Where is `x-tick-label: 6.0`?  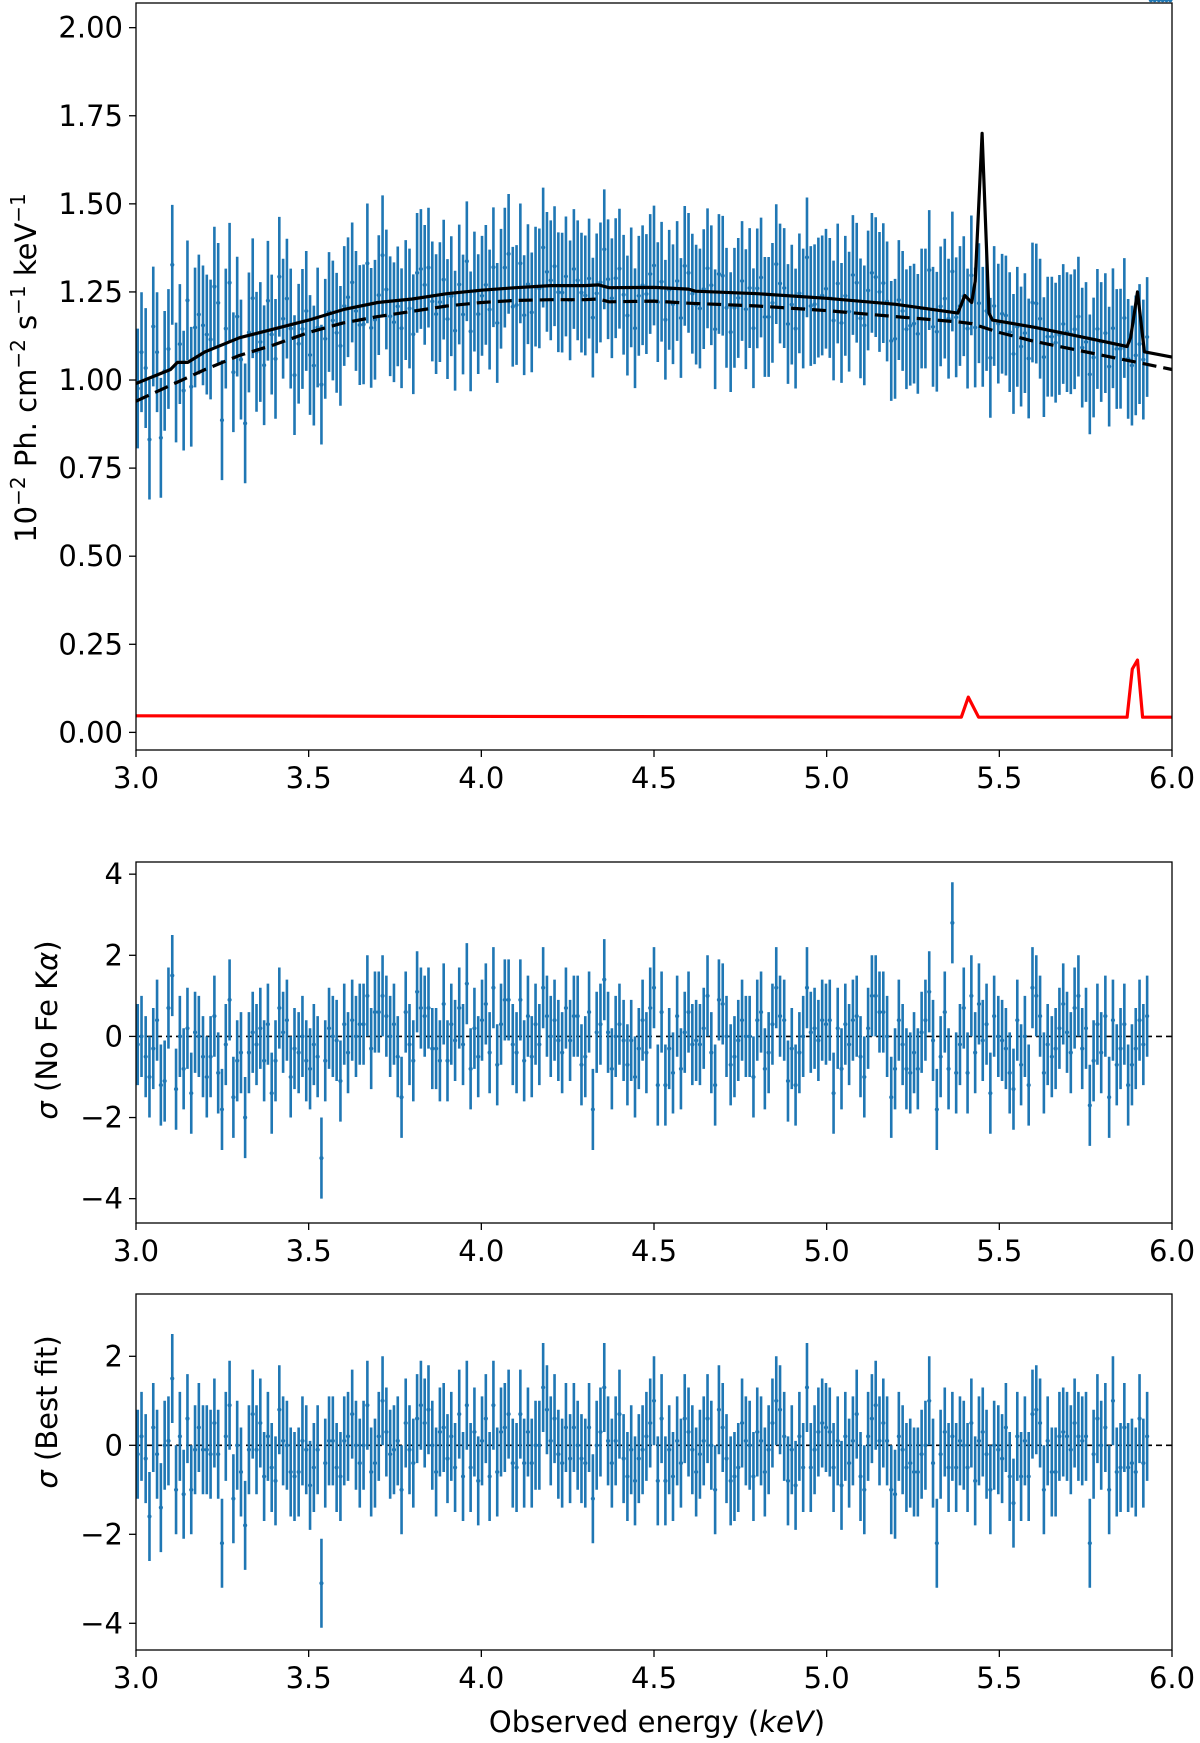
x-tick-label: 6.0 is located at coordinates (1172, 778).